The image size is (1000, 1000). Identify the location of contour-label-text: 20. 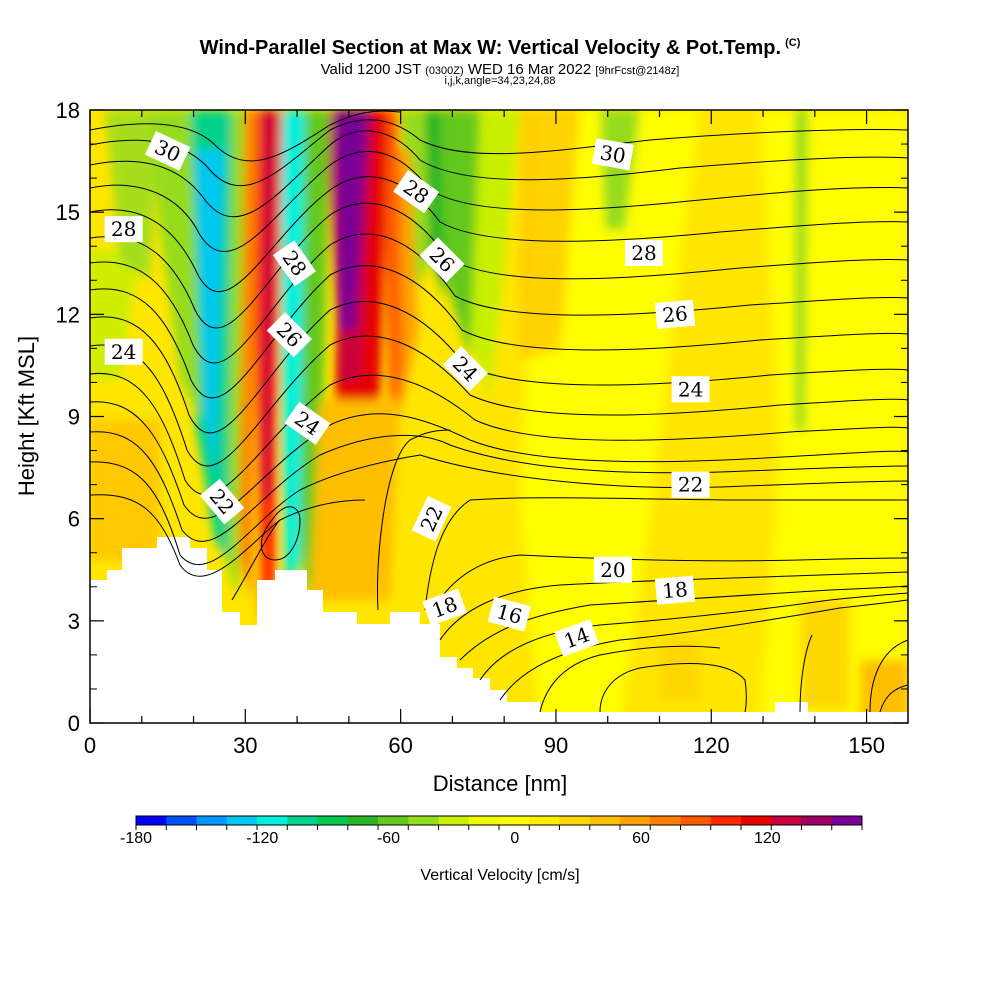
(612, 570).